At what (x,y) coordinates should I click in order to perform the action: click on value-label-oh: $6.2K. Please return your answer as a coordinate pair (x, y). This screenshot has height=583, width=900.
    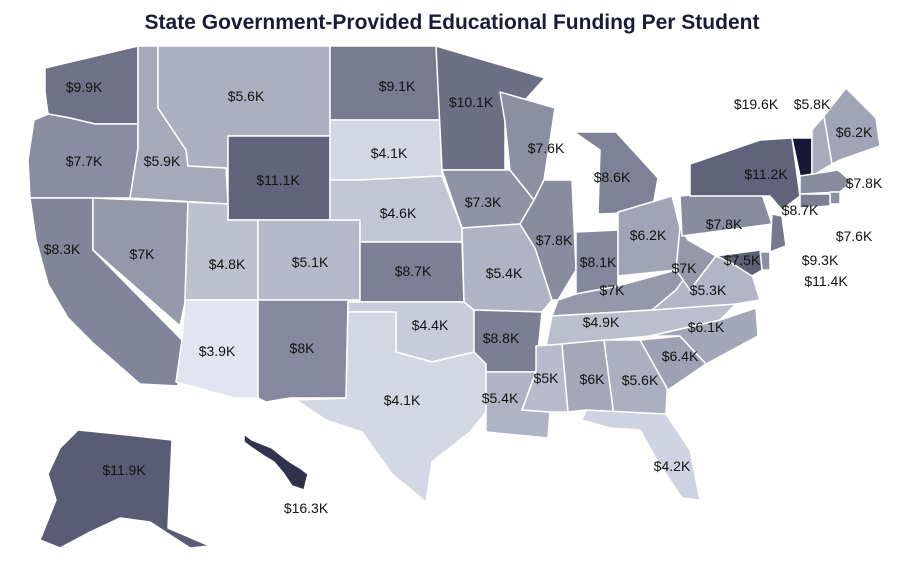
    Looking at the image, I should click on (648, 235).